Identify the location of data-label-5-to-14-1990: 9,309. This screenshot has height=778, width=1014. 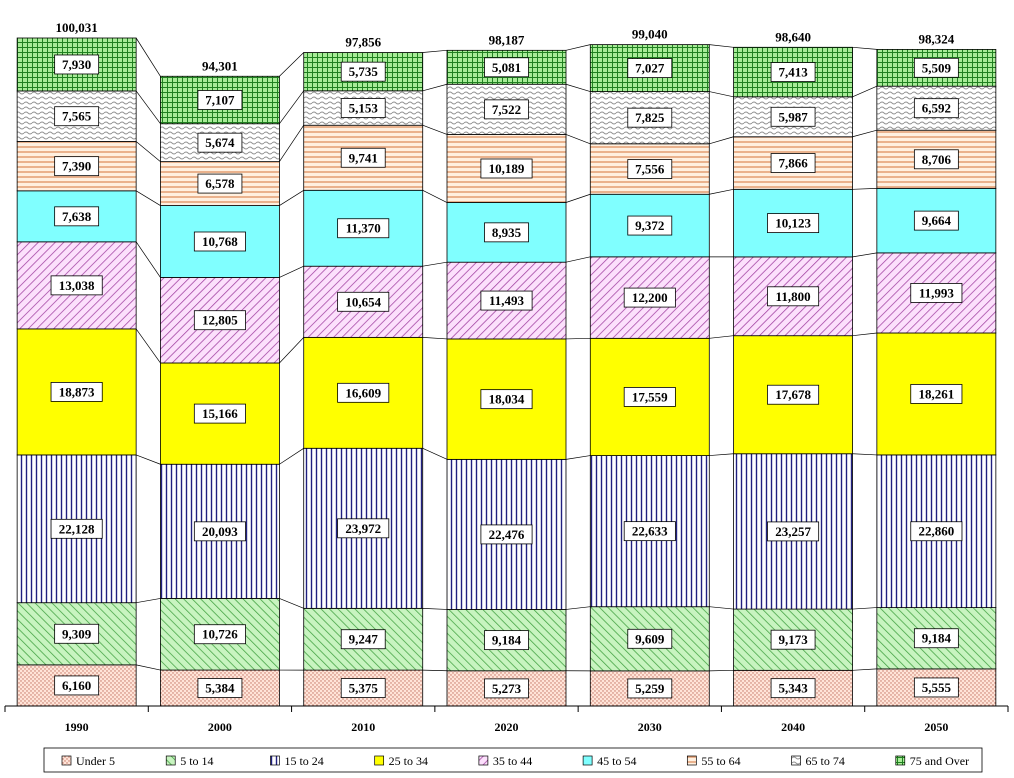
(77, 633).